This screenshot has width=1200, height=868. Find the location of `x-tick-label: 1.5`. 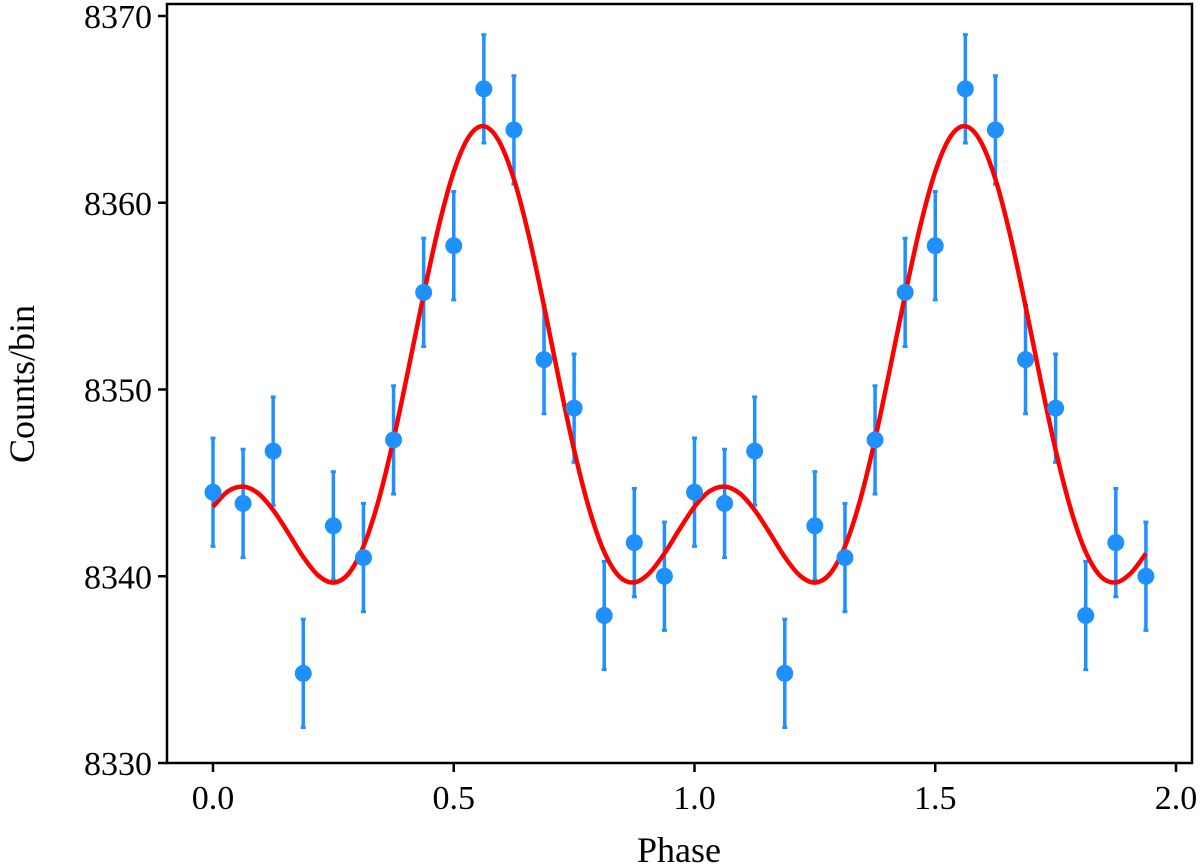

x-tick-label: 1.5 is located at coordinates (935, 798).